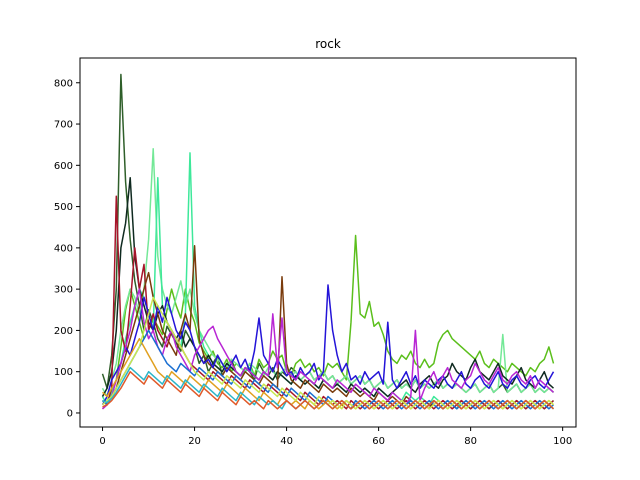  What do you see at coordinates (63, 372) in the screenshot?
I see `y-tick-label: 100` at bounding box center [63, 372].